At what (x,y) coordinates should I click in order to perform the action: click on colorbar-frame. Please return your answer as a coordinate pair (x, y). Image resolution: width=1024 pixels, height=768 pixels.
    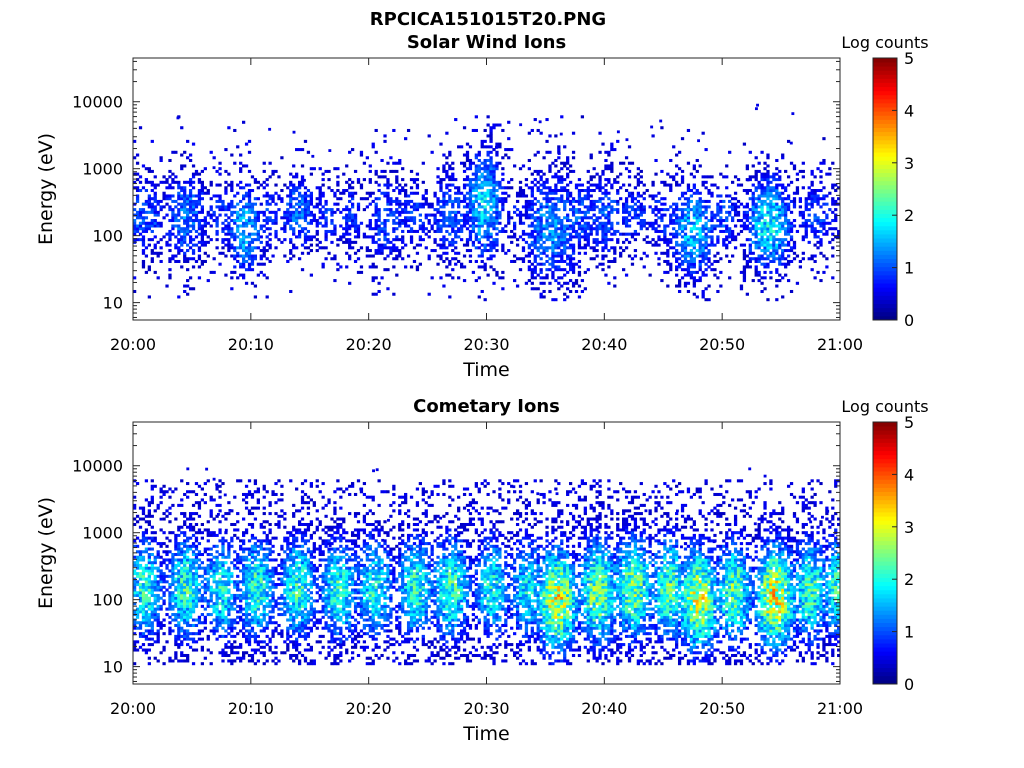
    Looking at the image, I should click on (885, 189).